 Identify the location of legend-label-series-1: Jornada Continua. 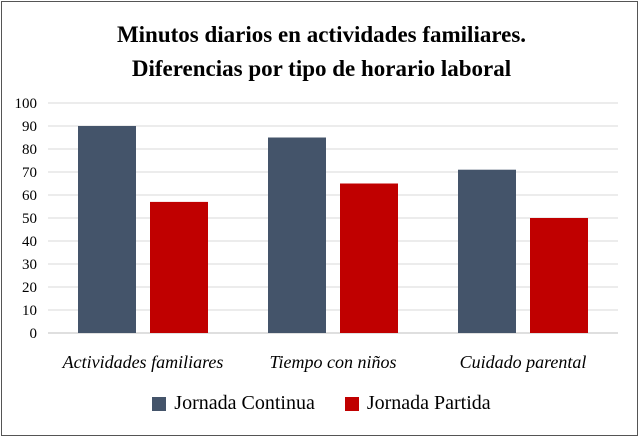
(244, 403).